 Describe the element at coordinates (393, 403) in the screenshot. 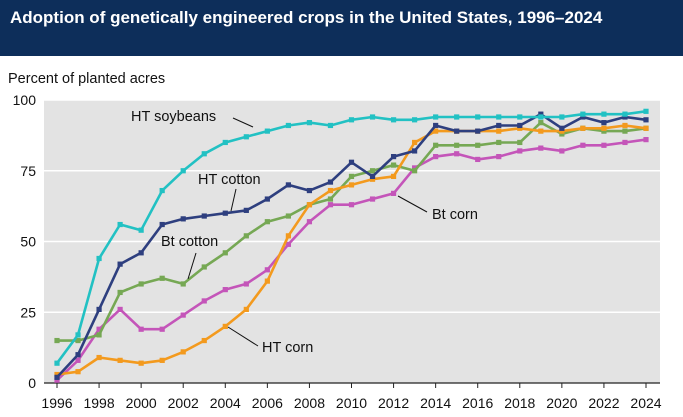

I see `x-tick-label: 2012` at that location.